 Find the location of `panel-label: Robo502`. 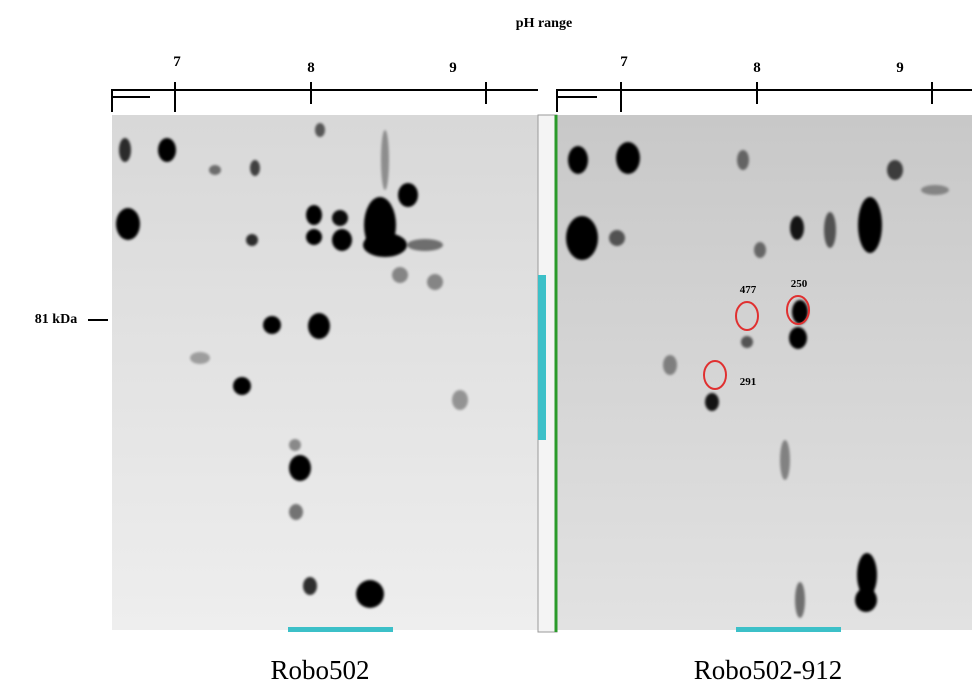

panel-label: Robo502 is located at coordinates (319, 669).